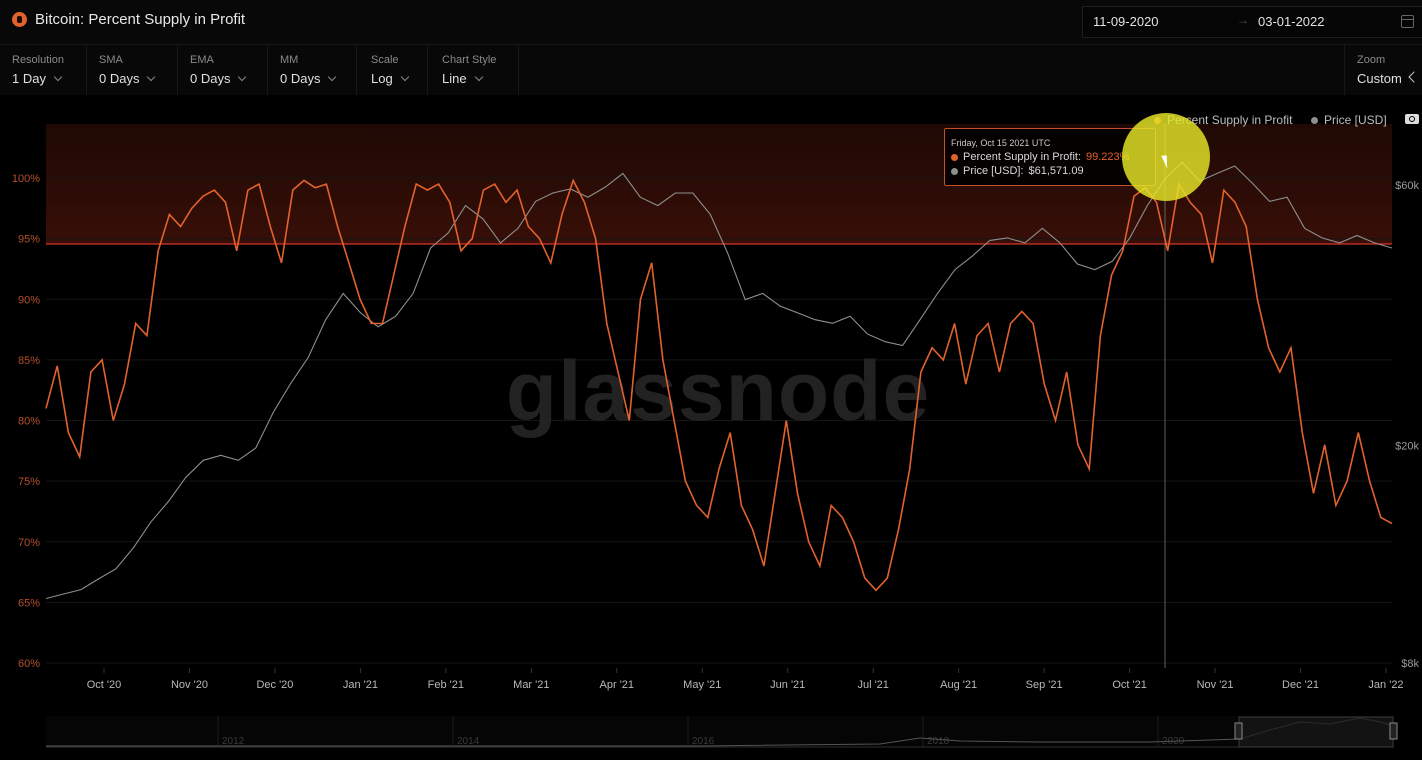 The width and height of the screenshot is (1422, 760). What do you see at coordinates (993, 171) in the screenshot?
I see `tooltip-price-label: Price [USD]:` at bounding box center [993, 171].